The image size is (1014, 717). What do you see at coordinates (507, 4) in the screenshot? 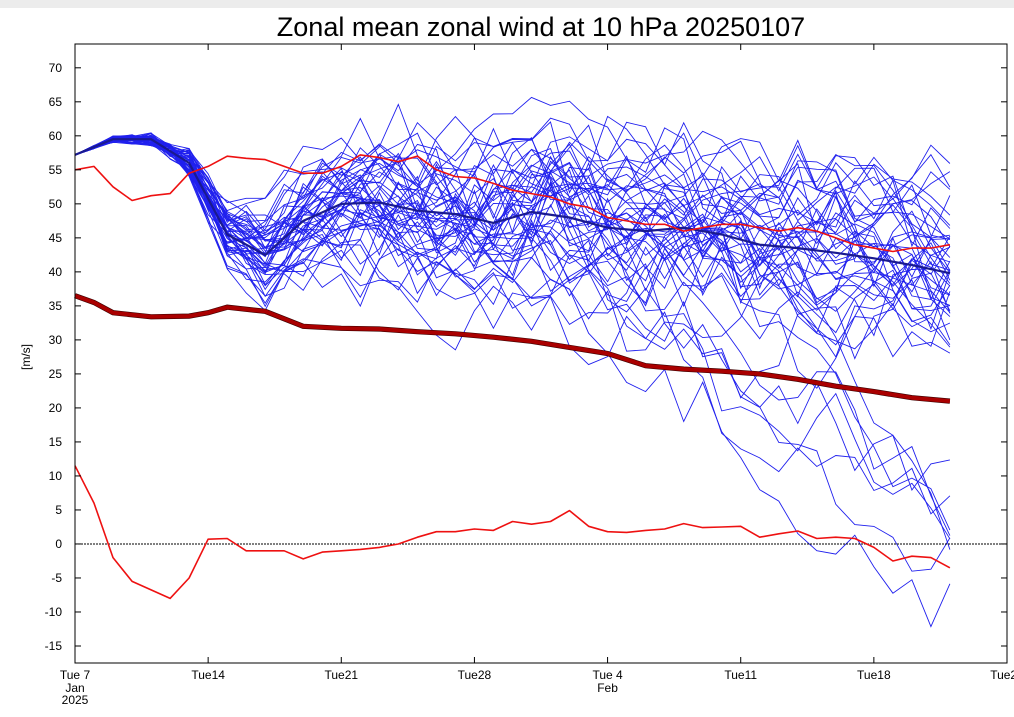
I see `window-top-strip` at bounding box center [507, 4].